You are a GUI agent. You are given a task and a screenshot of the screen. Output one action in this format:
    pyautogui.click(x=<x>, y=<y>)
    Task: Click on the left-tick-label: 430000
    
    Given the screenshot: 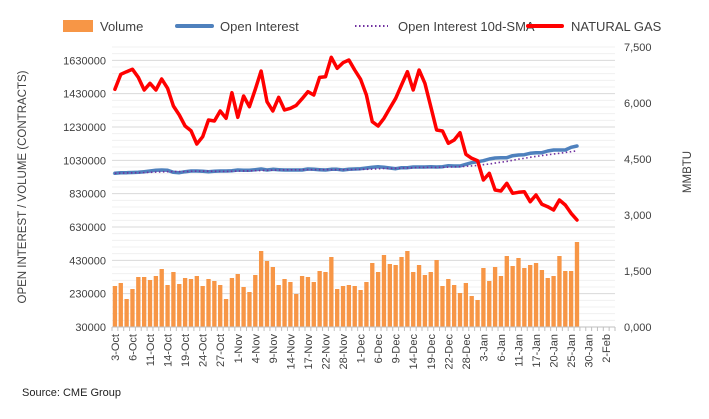 What is the action you would take?
    pyautogui.click(x=87, y=261)
    